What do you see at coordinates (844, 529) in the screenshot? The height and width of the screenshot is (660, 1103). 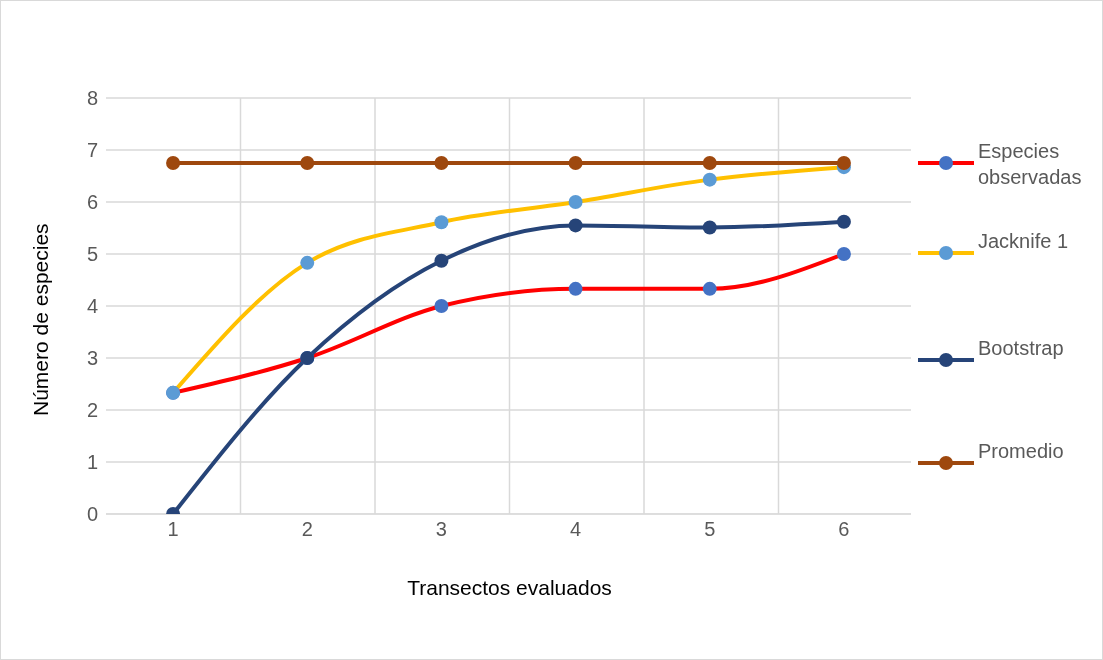 I see `x-tick-label: 6` at bounding box center [844, 529].